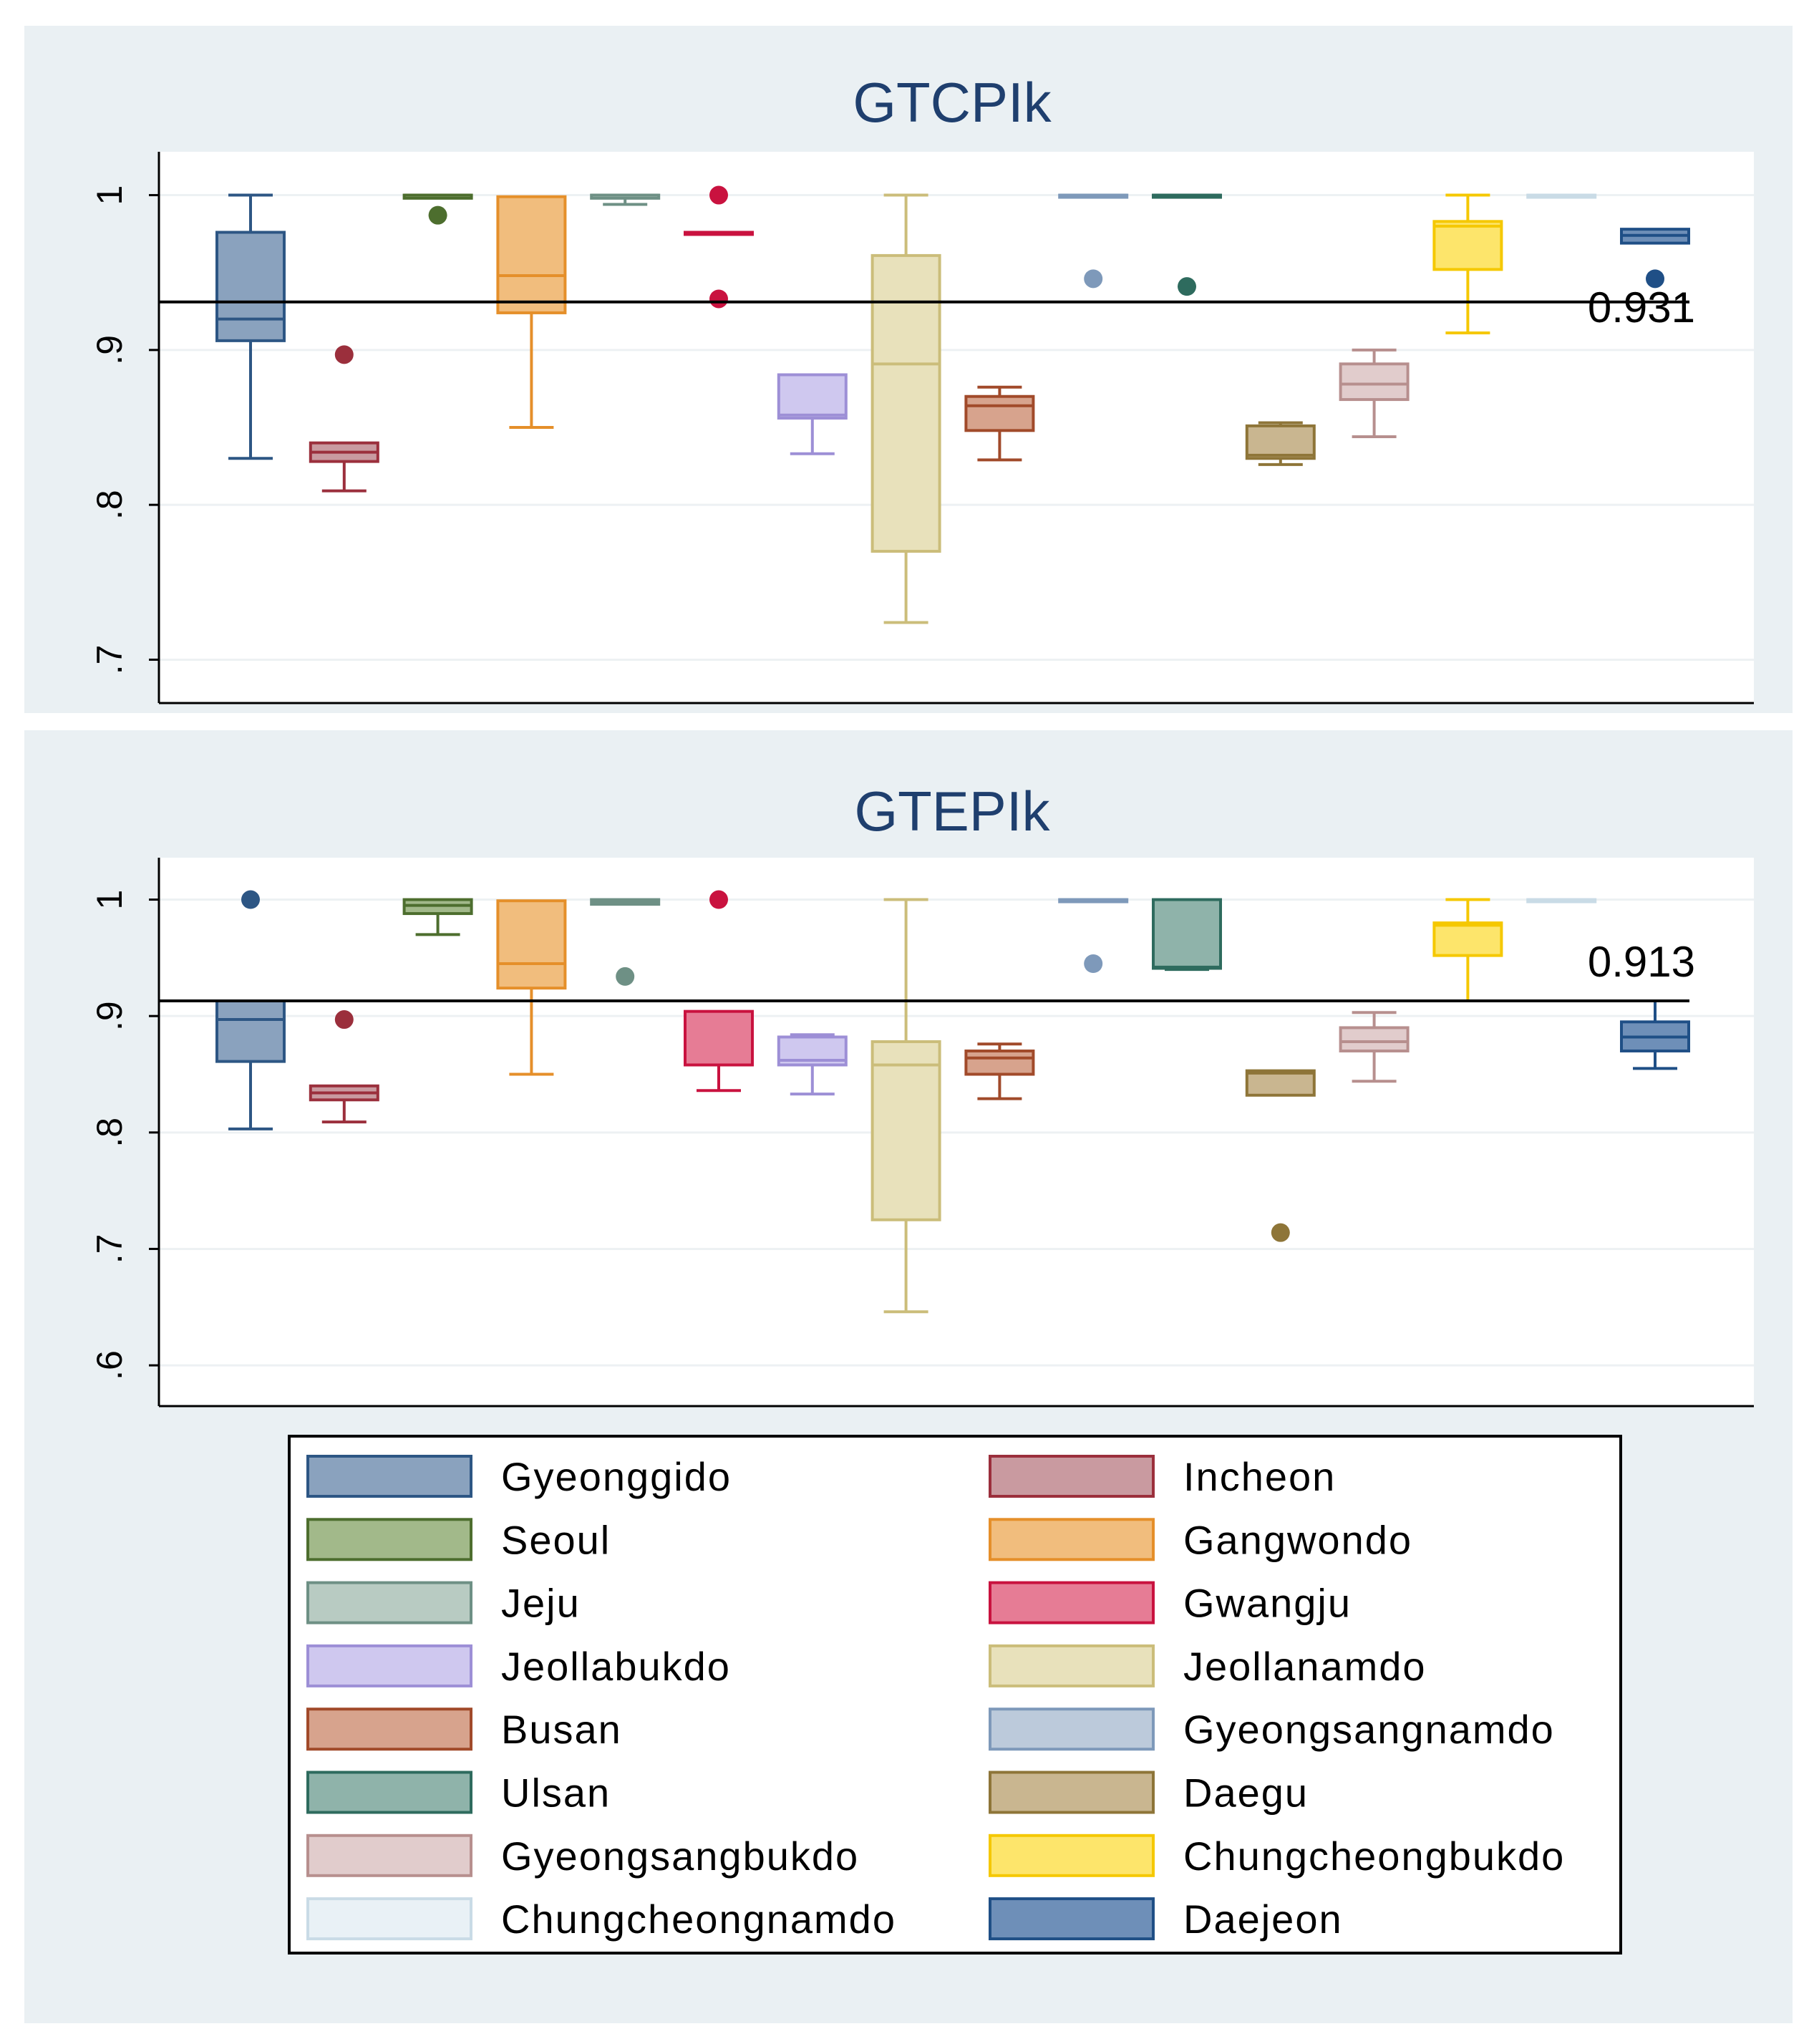 The height and width of the screenshot is (2044, 1814). Describe the element at coordinates (1305, 1666) in the screenshot. I see `legend-label: Jeollanamdo` at that location.